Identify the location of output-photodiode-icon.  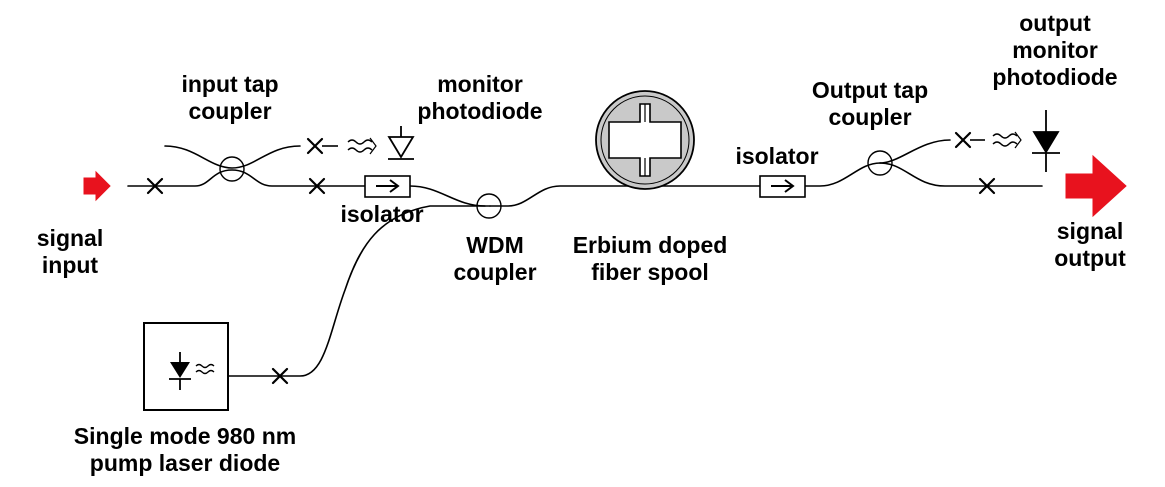
(1046, 141).